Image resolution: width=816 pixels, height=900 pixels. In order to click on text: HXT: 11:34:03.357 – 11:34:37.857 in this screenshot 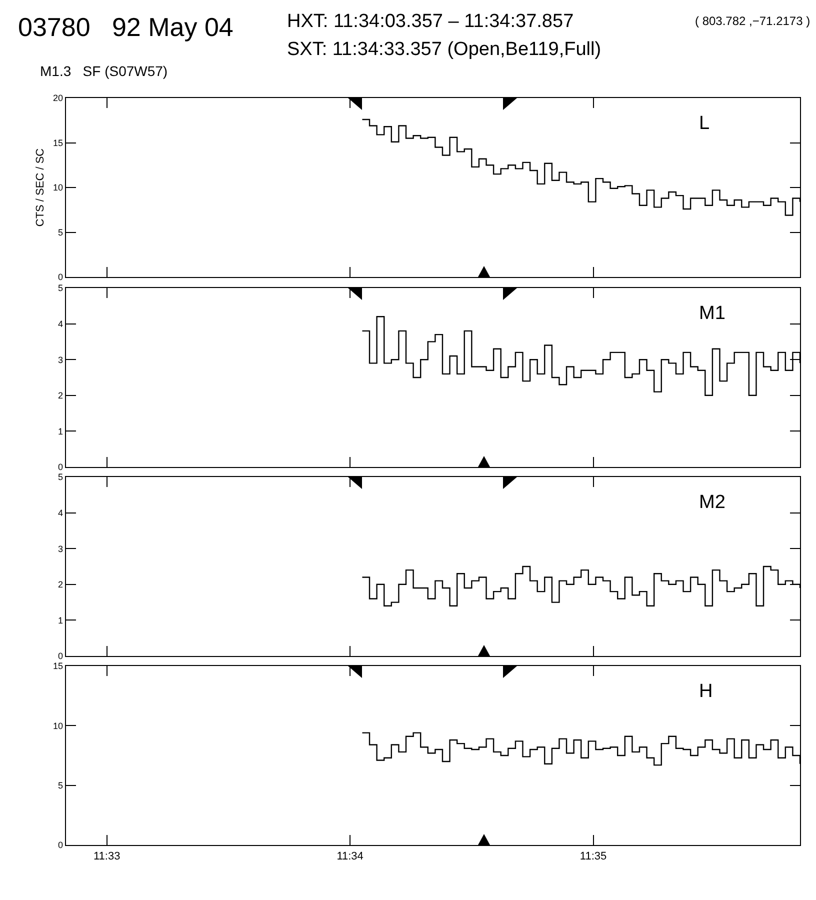, I will do `click(430, 21)`.